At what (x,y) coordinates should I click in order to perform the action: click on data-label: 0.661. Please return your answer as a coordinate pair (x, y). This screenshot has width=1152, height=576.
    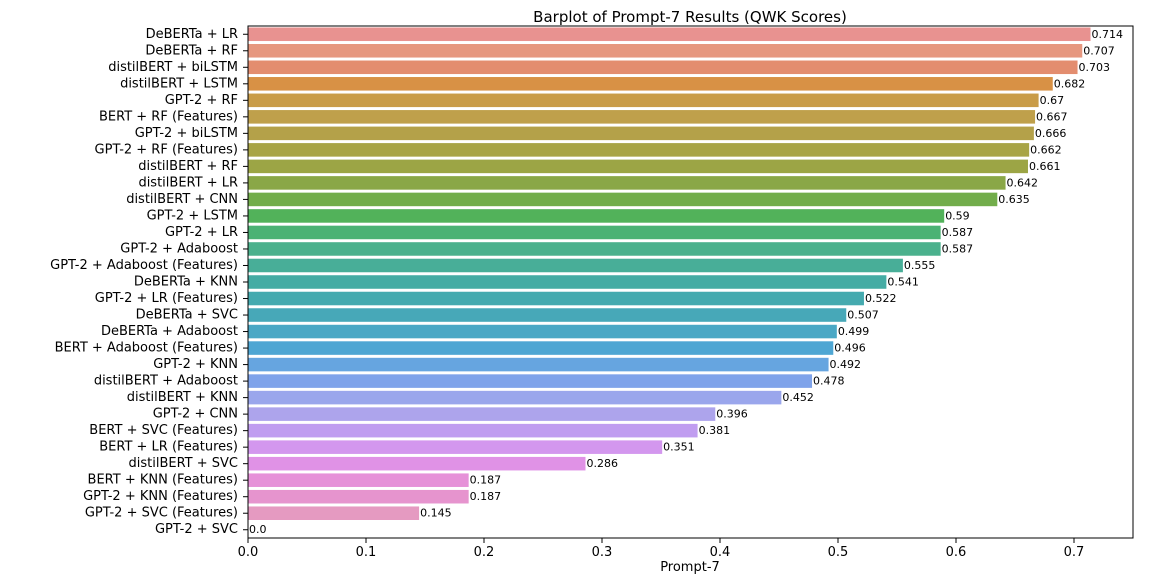
    Looking at the image, I should click on (1045, 166).